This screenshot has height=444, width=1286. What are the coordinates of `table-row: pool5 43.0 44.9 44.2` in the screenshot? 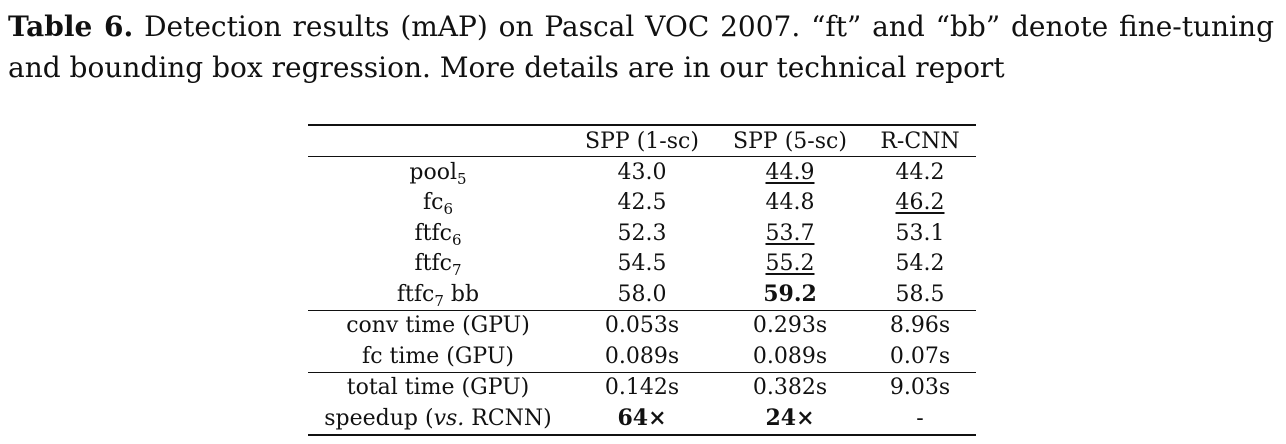 It's located at (642, 172).